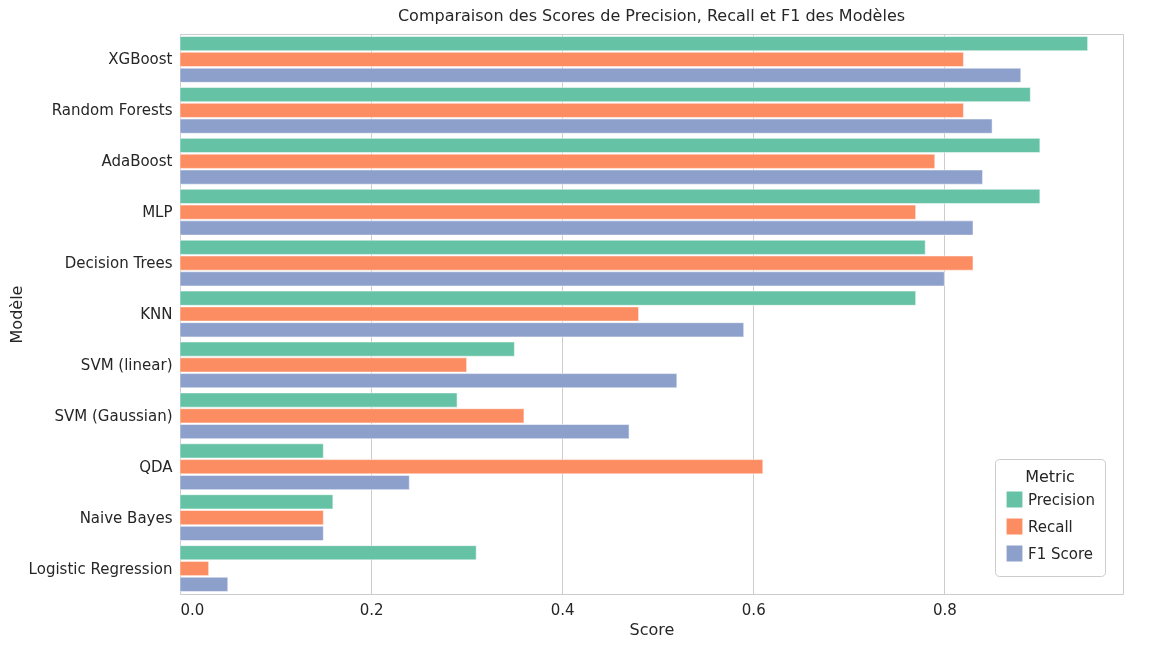 The width and height of the screenshot is (1161, 662). What do you see at coordinates (137, 161) in the screenshot?
I see `y-tick-label: AdaBoost` at bounding box center [137, 161].